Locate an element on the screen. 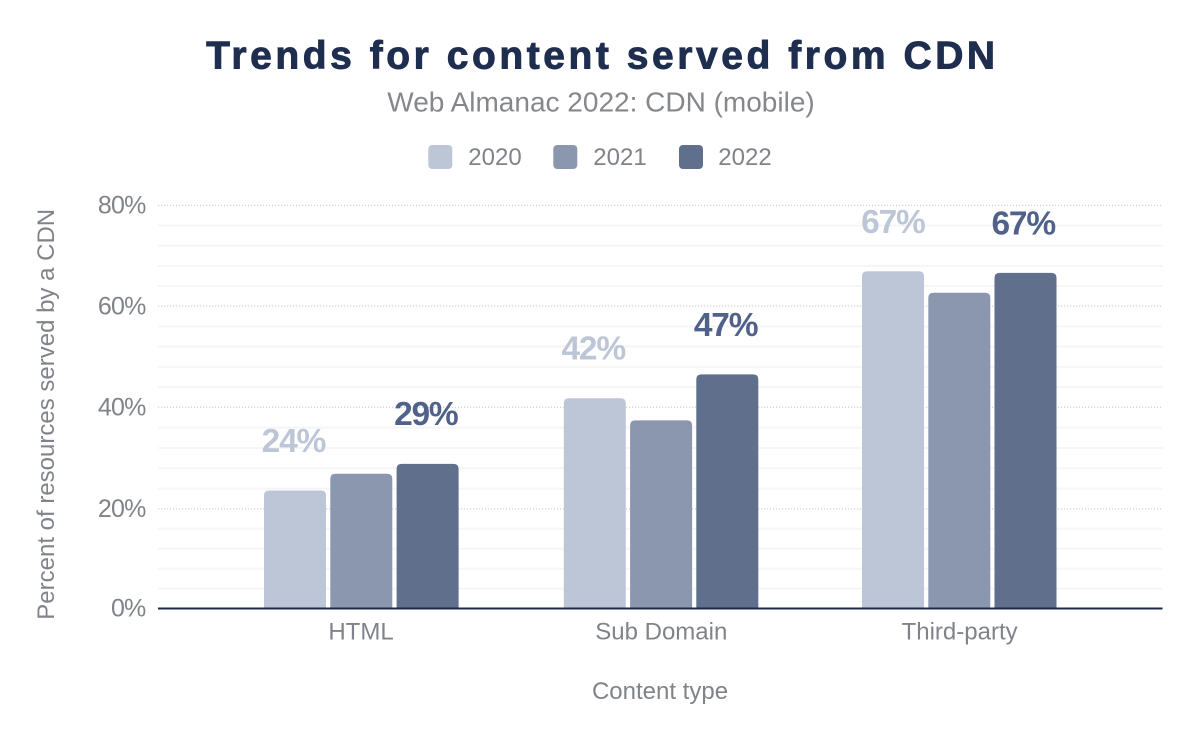  svg-text:Percent of resources served by: Percent of resources served by a CDN is located at coordinates (46, 414).